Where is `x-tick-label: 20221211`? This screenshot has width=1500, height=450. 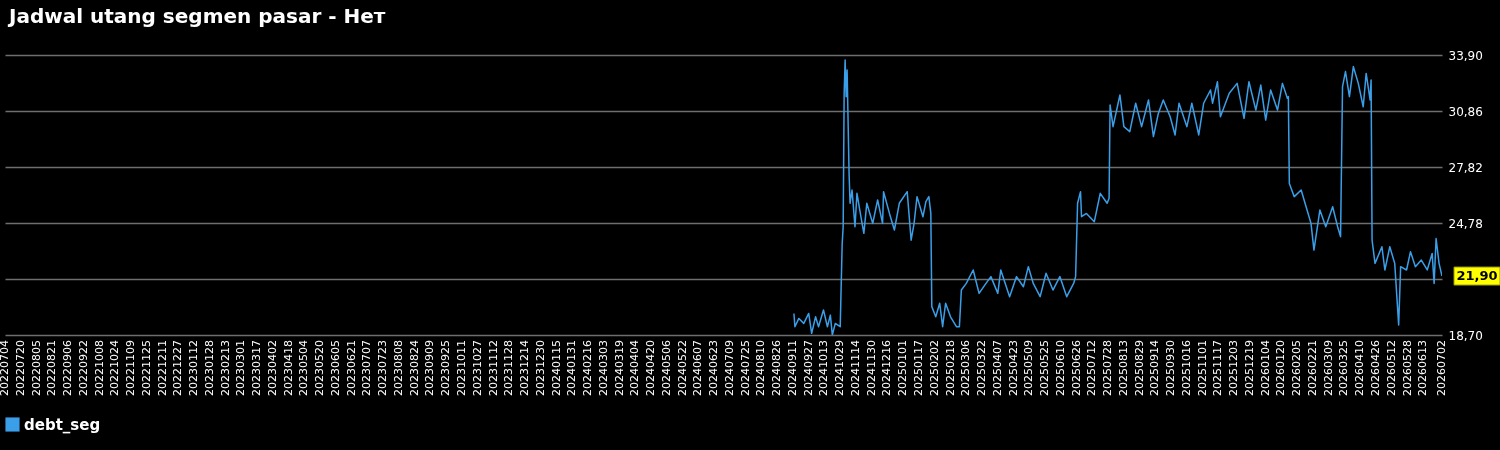
x-tick-label: 20221211 is located at coordinates (162, 368).